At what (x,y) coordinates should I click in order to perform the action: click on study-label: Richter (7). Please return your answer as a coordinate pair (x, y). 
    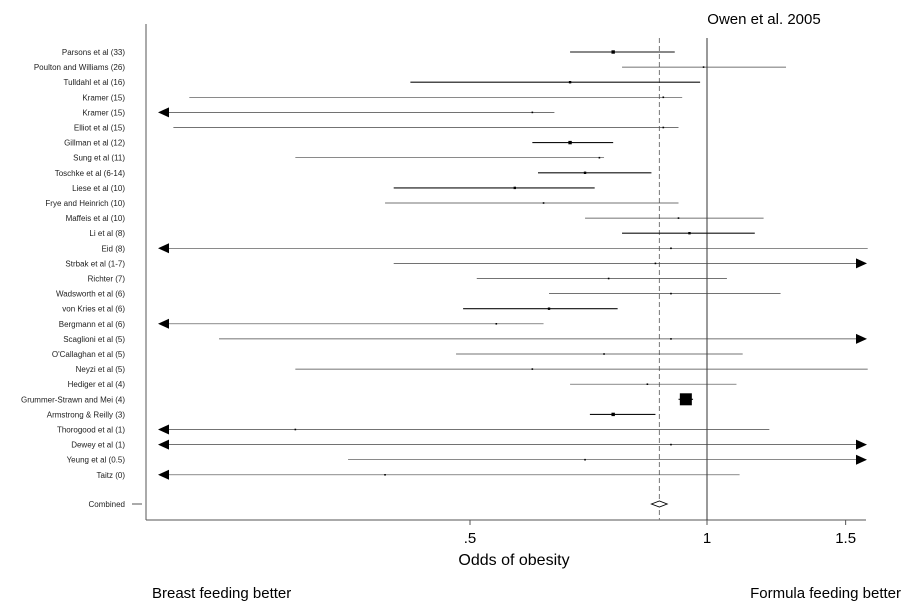
    Looking at the image, I should click on (107, 279).